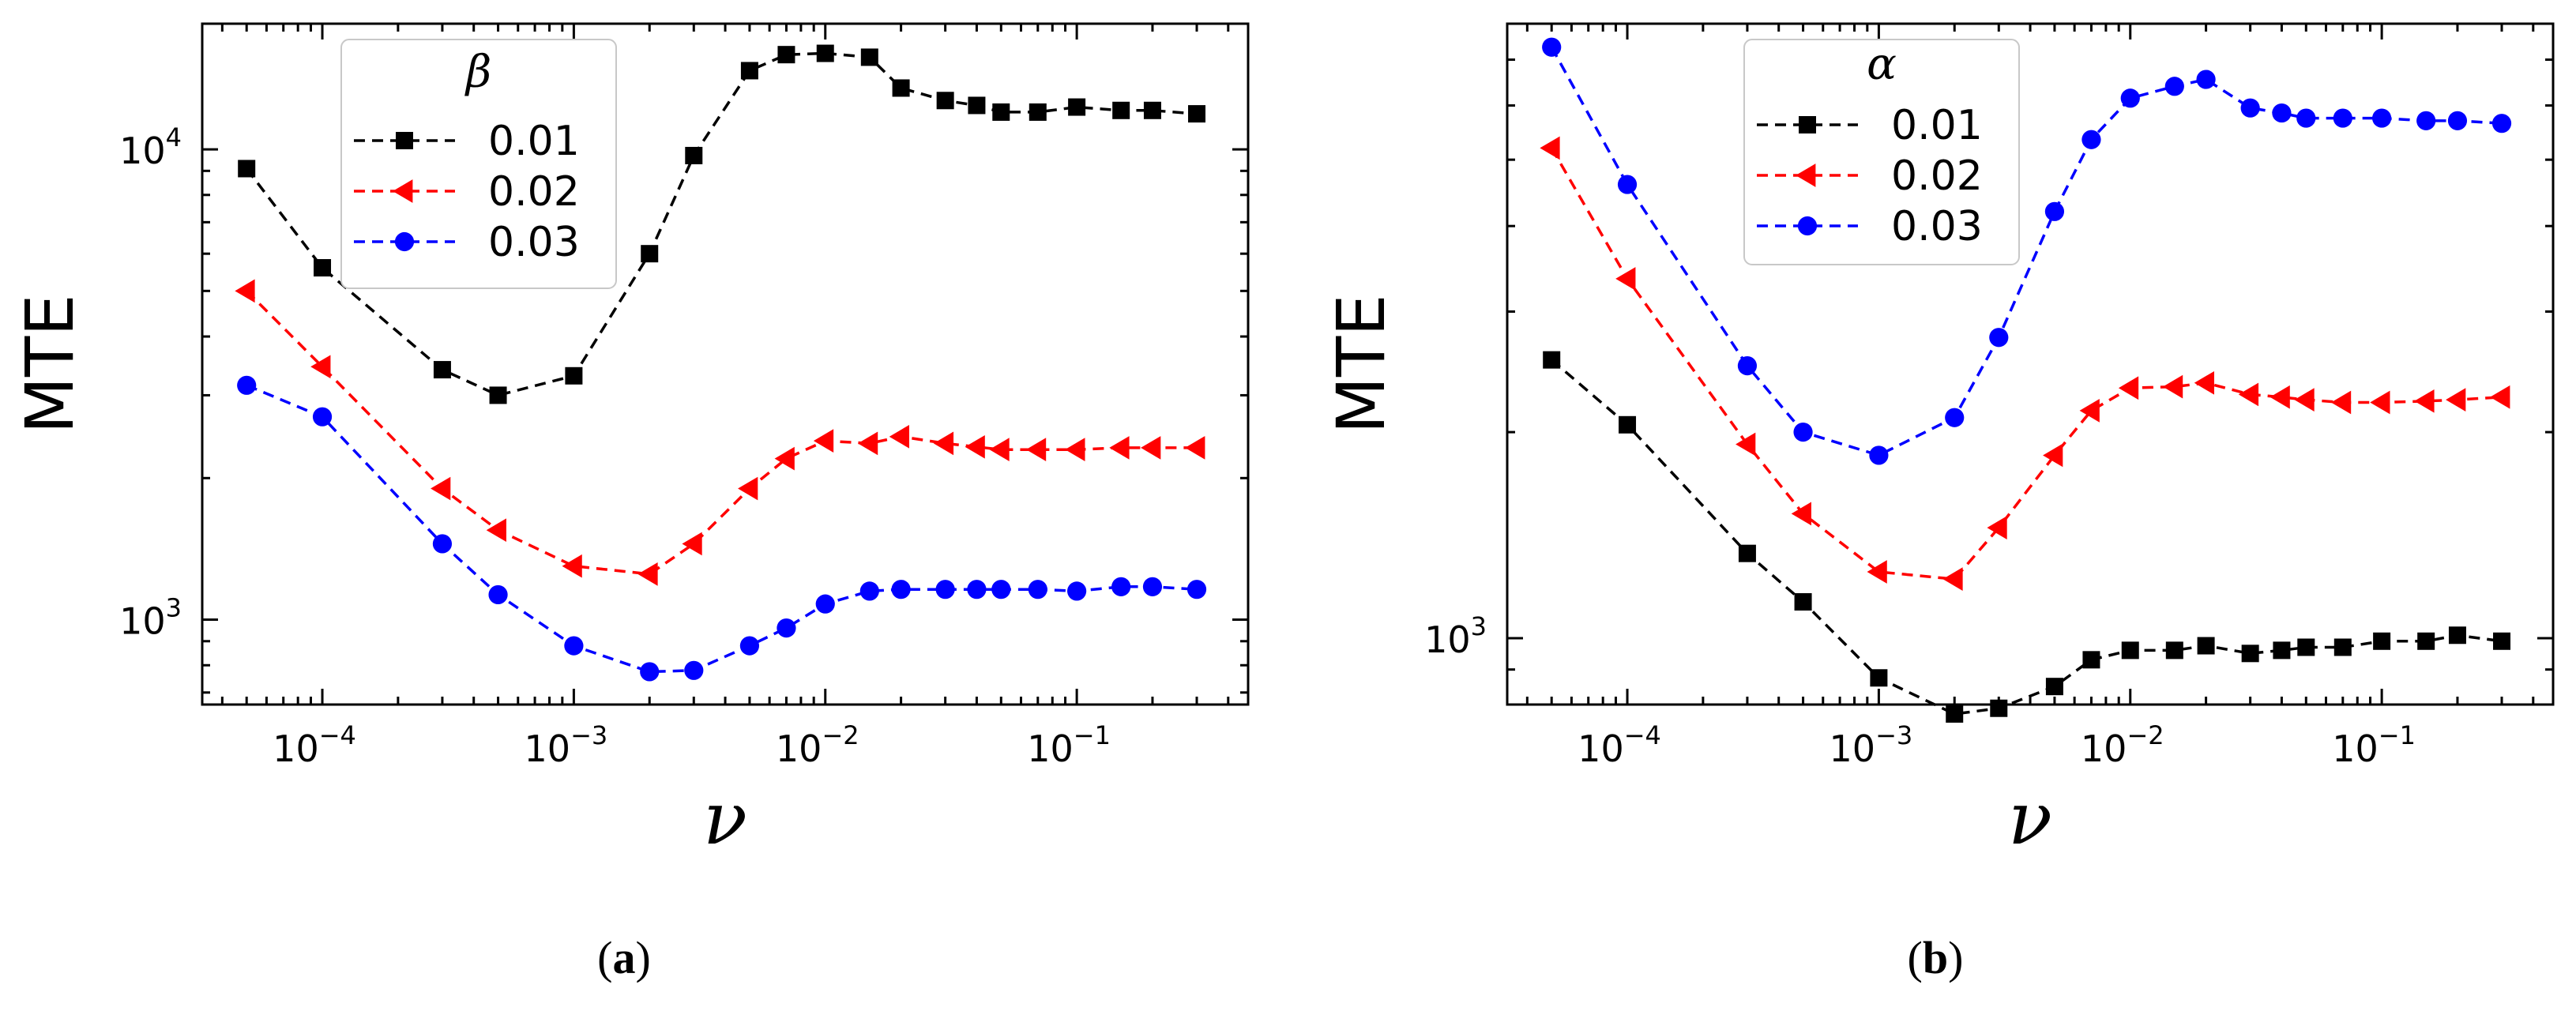 The image size is (2576, 1011). Describe the element at coordinates (1455, 636) in the screenshot. I see `panel-b-y-tick-label-1: 103` at that location.